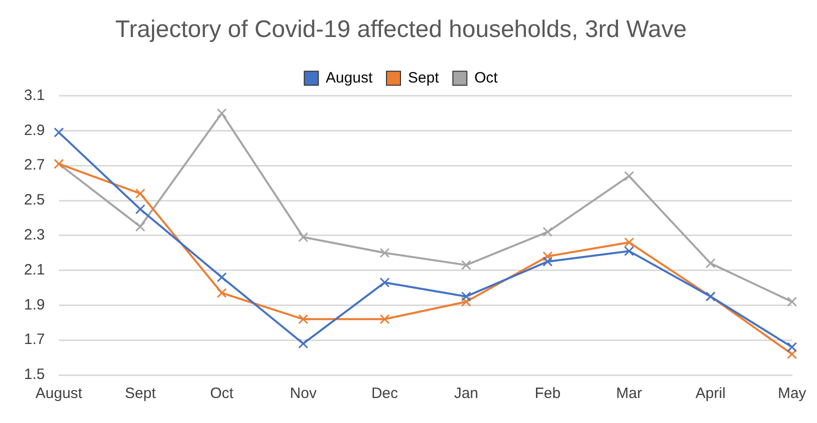 Image resolution: width=817 pixels, height=423 pixels. I want to click on y-tick-label: 2.7, so click(34, 165).